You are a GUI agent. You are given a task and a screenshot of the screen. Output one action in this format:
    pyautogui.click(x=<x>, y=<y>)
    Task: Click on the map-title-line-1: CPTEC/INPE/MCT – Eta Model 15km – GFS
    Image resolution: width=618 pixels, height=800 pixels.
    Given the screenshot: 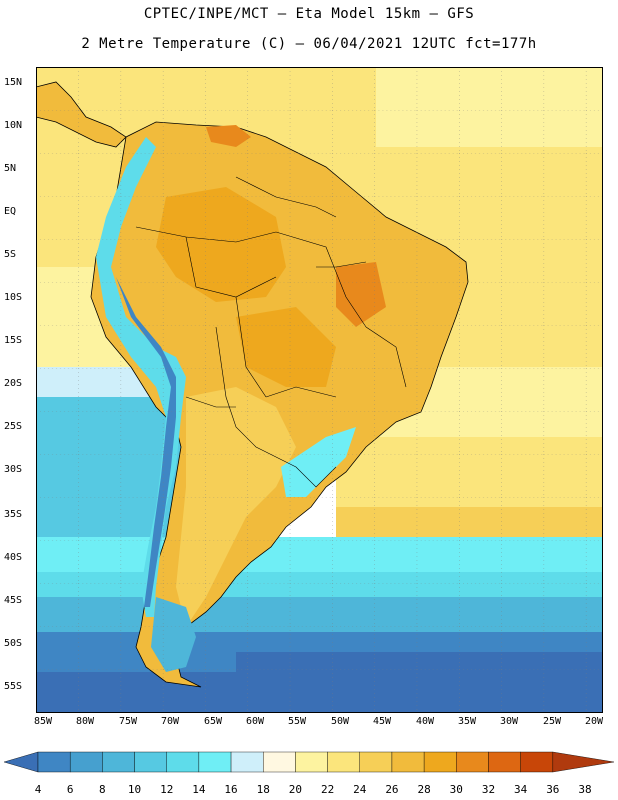 What is the action you would take?
    pyautogui.click(x=309, y=14)
    